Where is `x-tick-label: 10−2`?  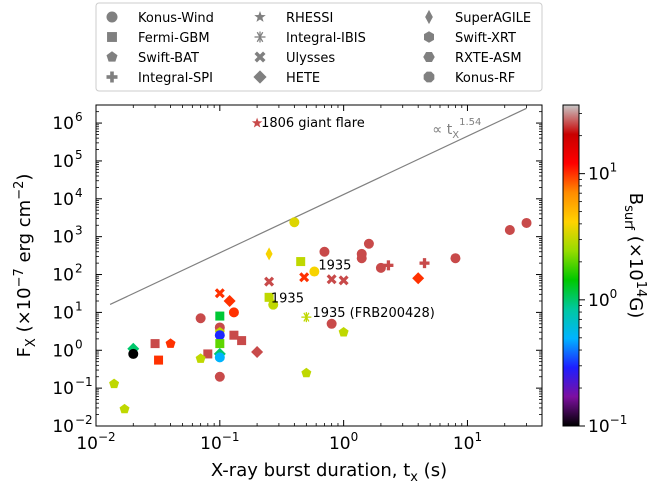 x-tick-label: 10−2 is located at coordinates (95, 442).